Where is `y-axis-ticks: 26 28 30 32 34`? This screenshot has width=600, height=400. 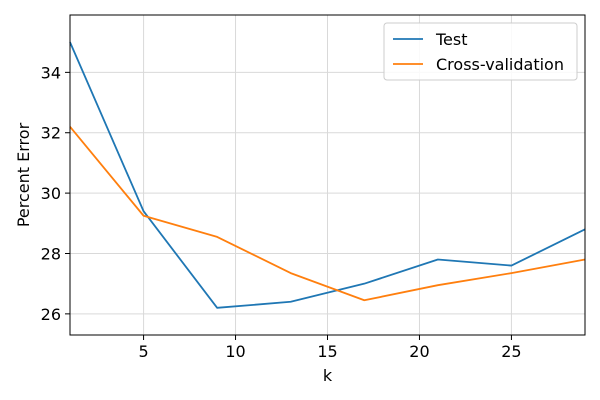 y-axis-ticks: 26 28 30 32 34 is located at coordinates (55, 193).